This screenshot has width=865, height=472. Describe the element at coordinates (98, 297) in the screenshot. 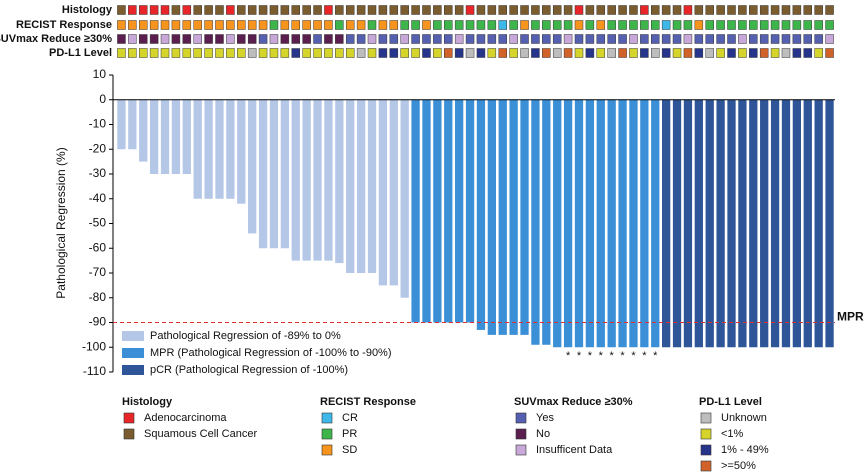

I see `y-tick-label: -80` at that location.